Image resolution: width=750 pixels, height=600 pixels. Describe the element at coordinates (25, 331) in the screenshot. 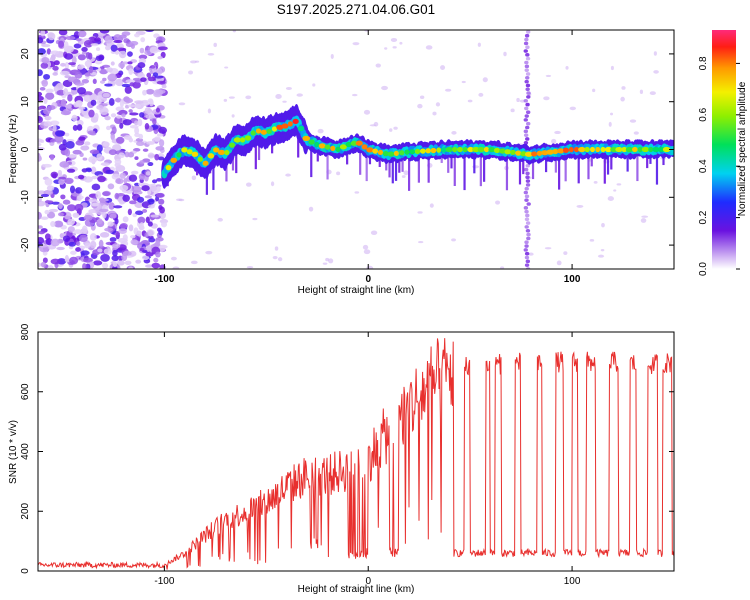

I see `snr-y-tick-label: 800` at that location.